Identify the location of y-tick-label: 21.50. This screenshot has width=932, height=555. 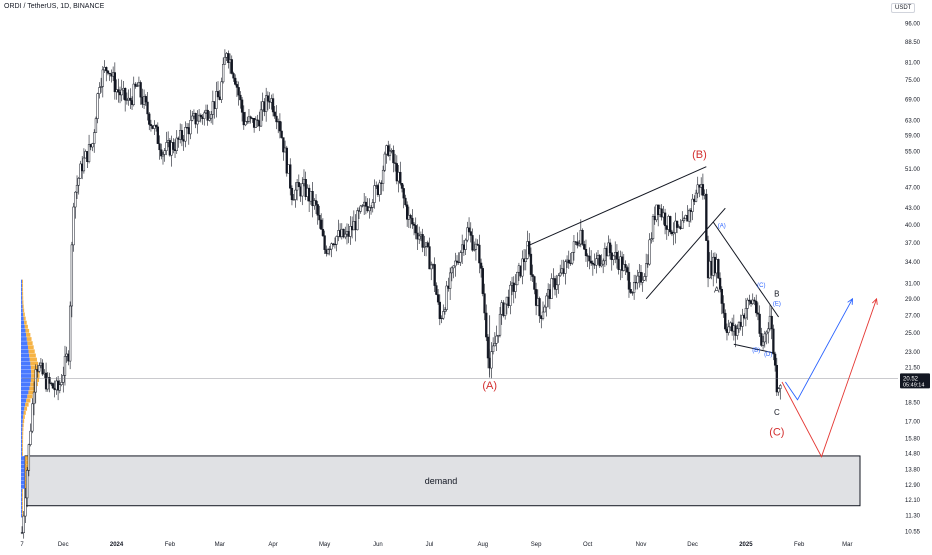
(913, 369).